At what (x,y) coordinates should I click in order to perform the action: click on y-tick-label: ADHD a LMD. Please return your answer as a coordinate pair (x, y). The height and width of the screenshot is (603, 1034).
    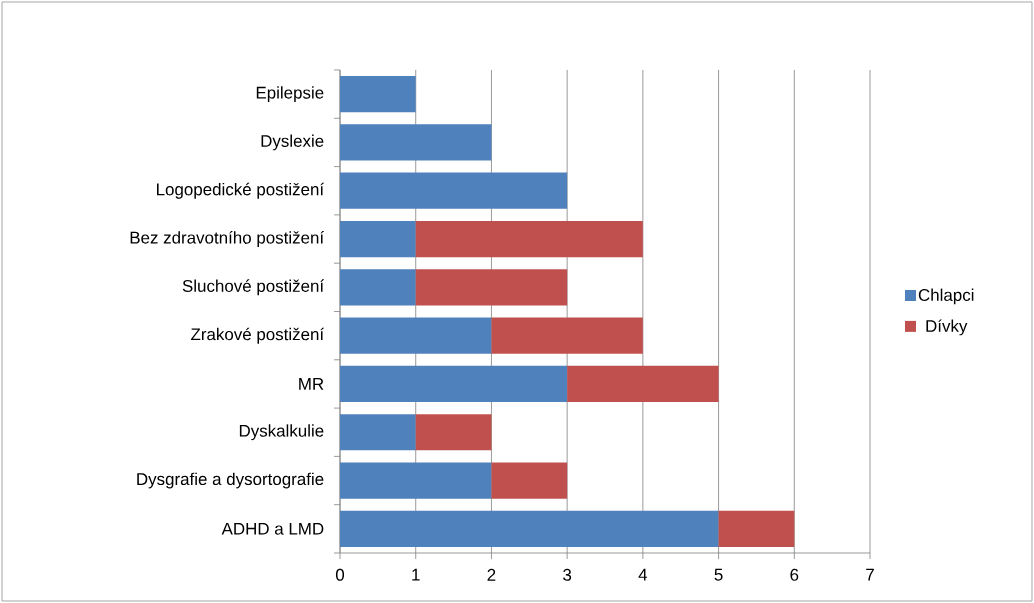
    Looking at the image, I should click on (272, 528).